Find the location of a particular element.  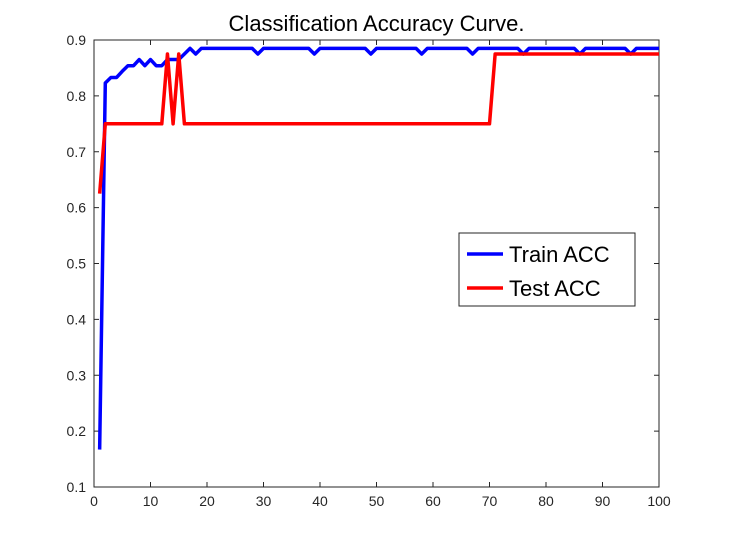

x-tick-label: 100 is located at coordinates (659, 501).